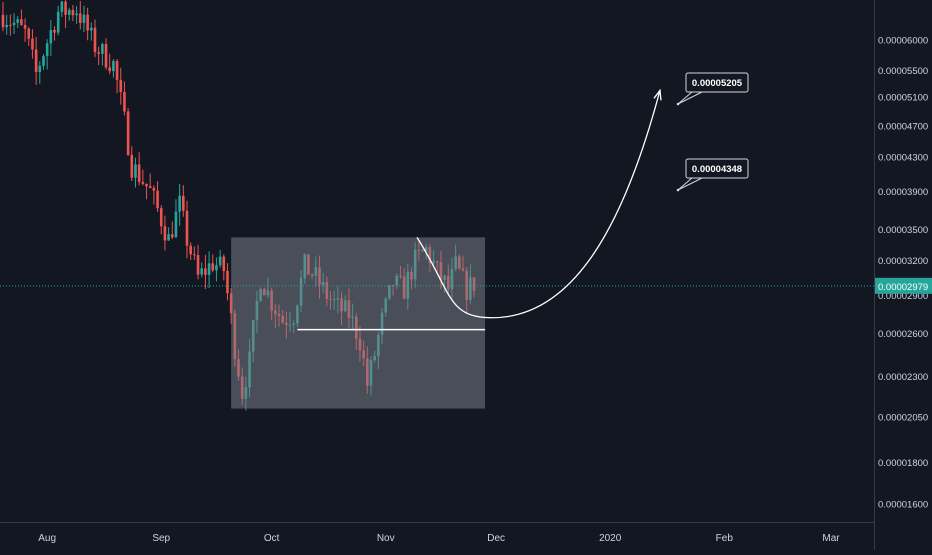  I want to click on callout-label: 0.00004348, so click(717, 169).